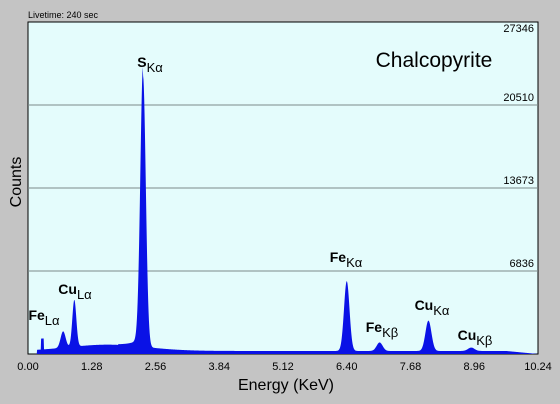  I want to click on peak-label-fe-0: FeLα, so click(44, 317).